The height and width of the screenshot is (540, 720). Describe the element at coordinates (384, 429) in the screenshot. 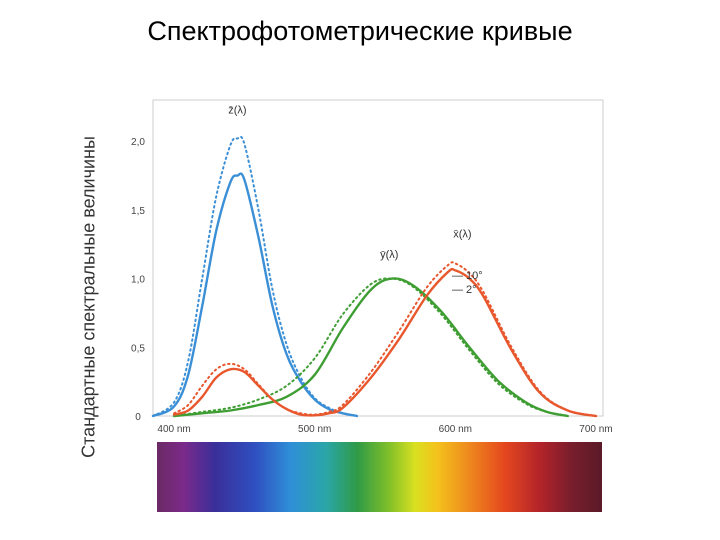

I see `x-tick-labels: 400 nm 500 nm 600 nm 700 nm` at that location.